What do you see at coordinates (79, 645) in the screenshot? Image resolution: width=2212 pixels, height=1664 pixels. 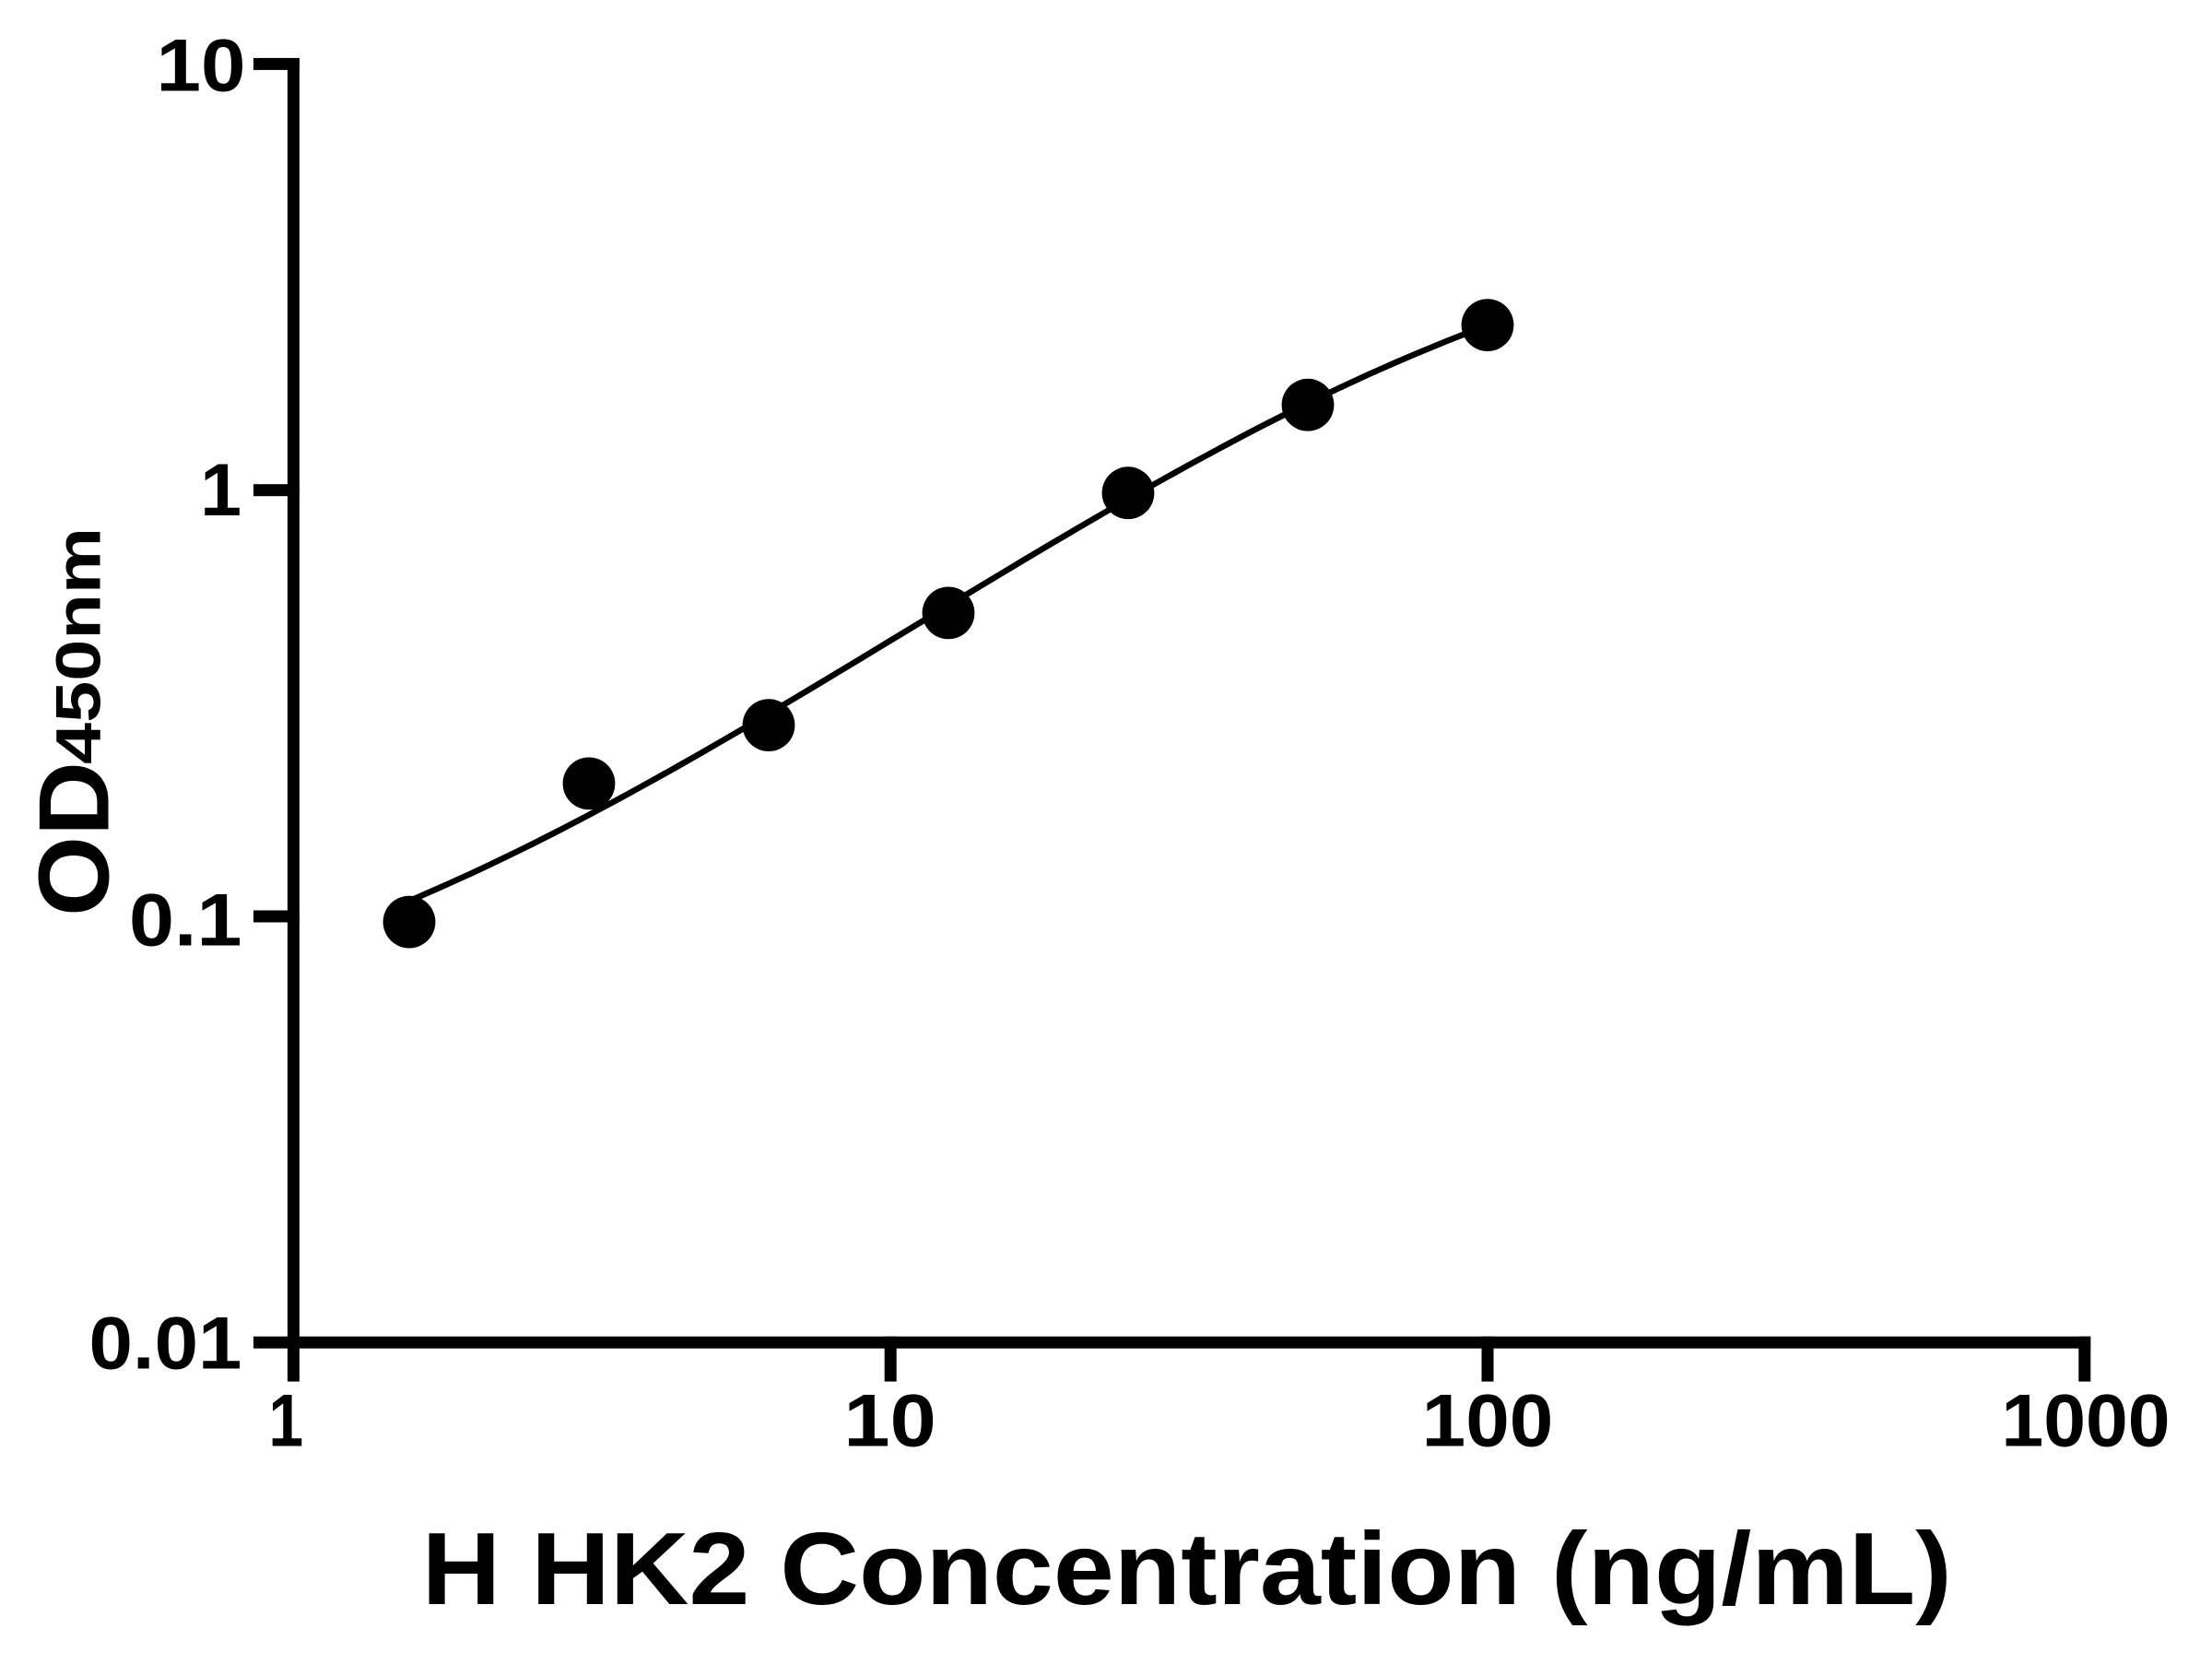 I see `svg-text: 450nm` at bounding box center [79, 645].